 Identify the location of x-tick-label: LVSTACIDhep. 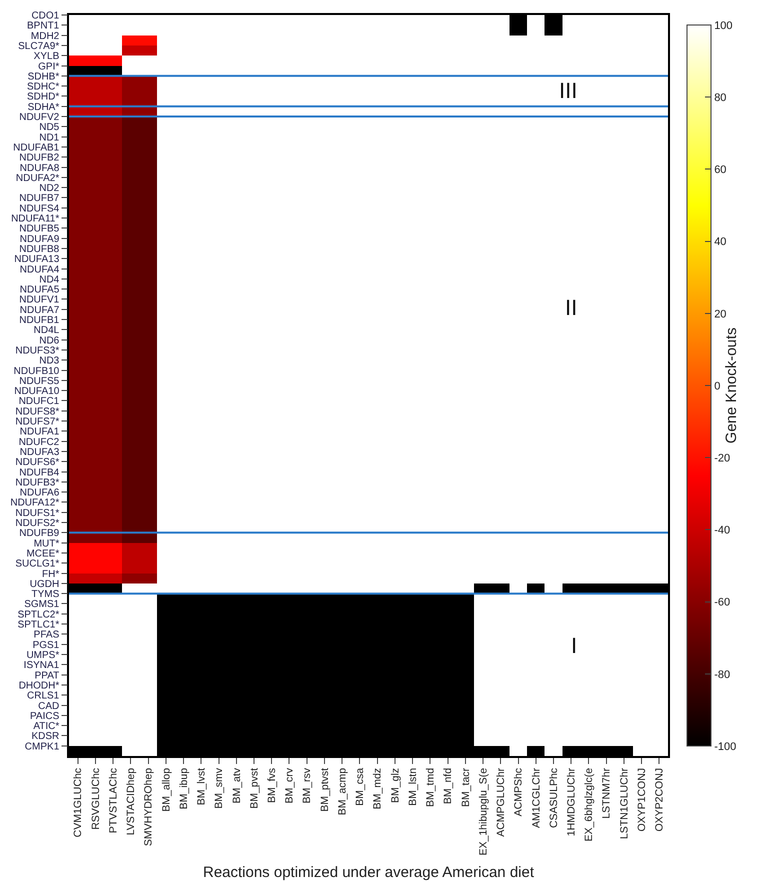
(131, 802).